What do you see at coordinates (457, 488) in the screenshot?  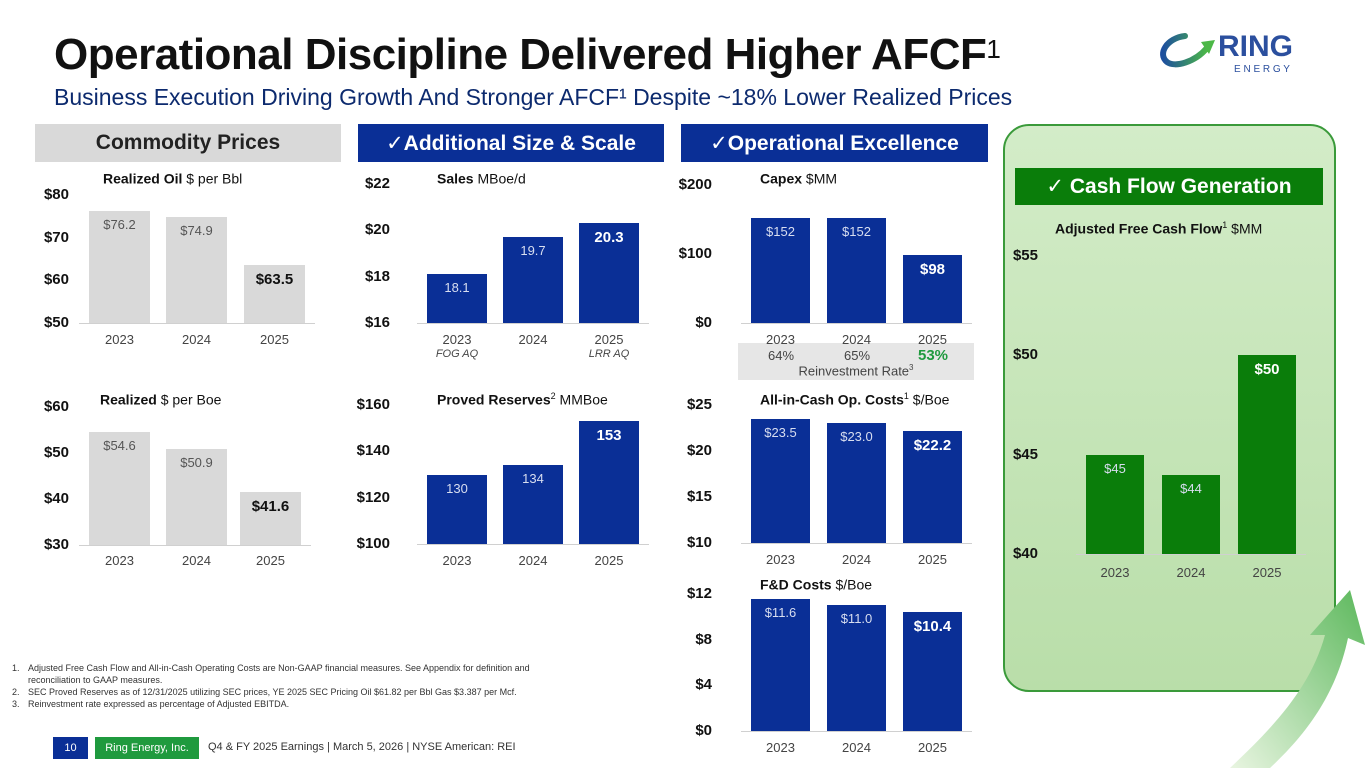 I see `bar-value-label: 130` at bounding box center [457, 488].